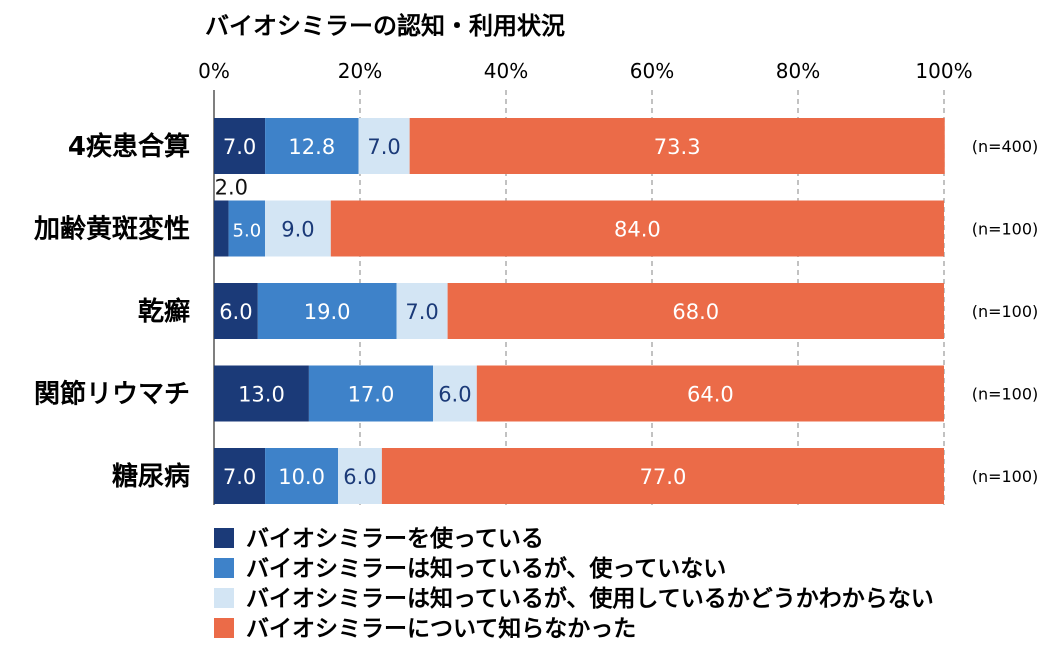  What do you see at coordinates (214, 71) in the screenshot?
I see `x-tick-label: 0%` at bounding box center [214, 71].